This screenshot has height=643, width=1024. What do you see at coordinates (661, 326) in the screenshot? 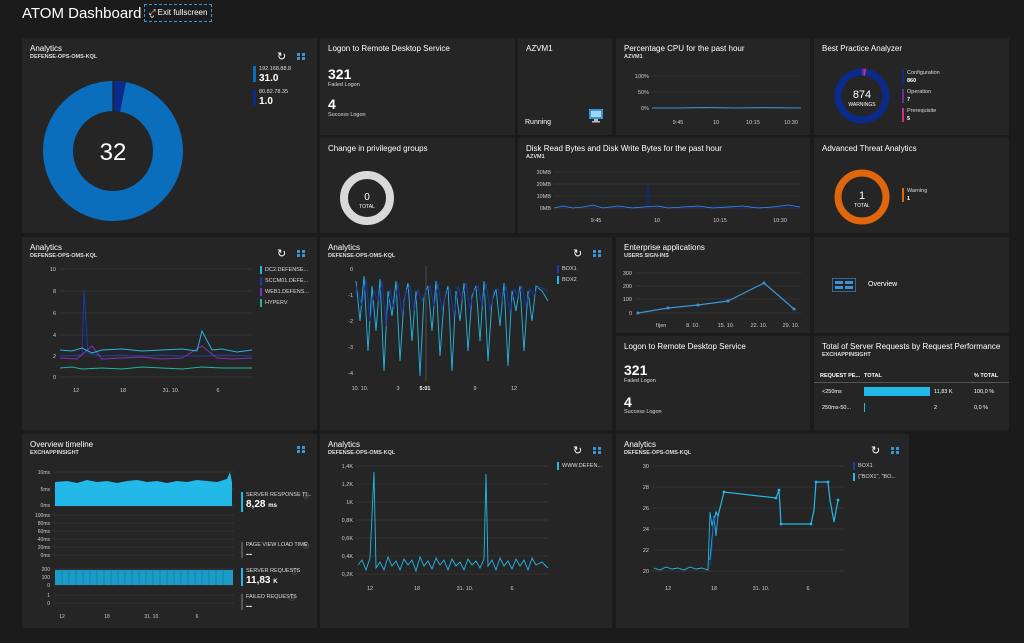
I see `x-tick: říjen` at bounding box center [661, 326].